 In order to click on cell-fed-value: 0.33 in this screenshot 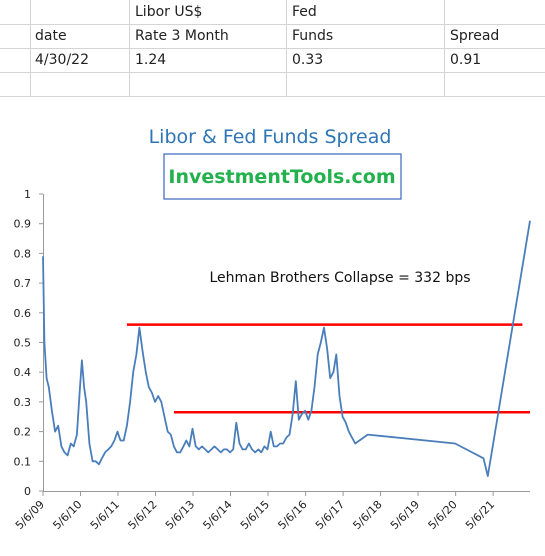, I will do `click(308, 60)`.